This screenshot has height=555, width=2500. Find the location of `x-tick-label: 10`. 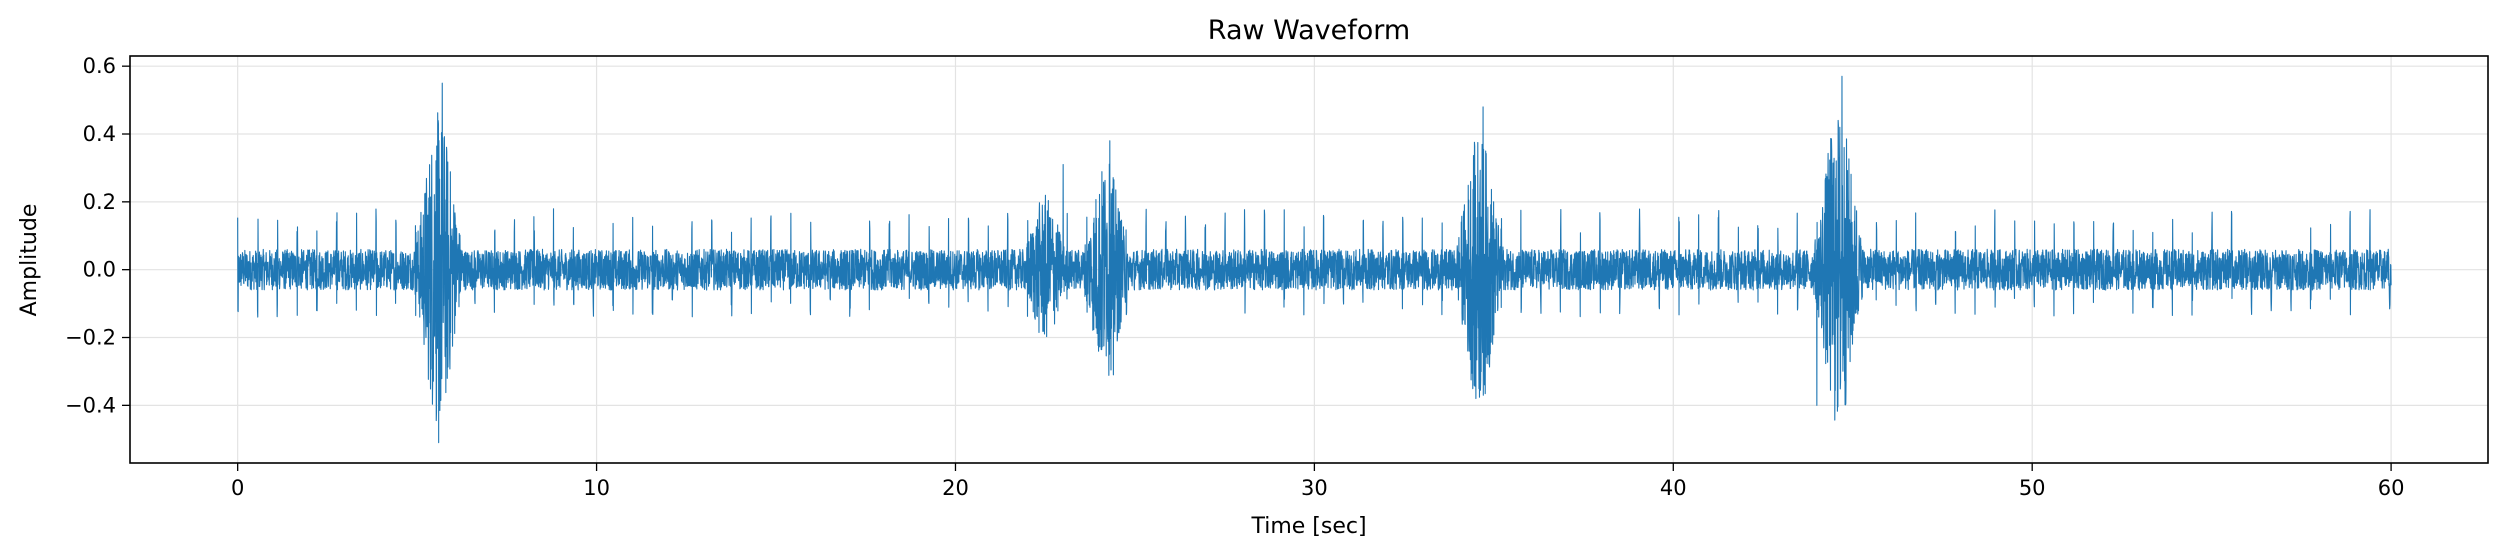

x-tick-label: 10 is located at coordinates (596, 488).